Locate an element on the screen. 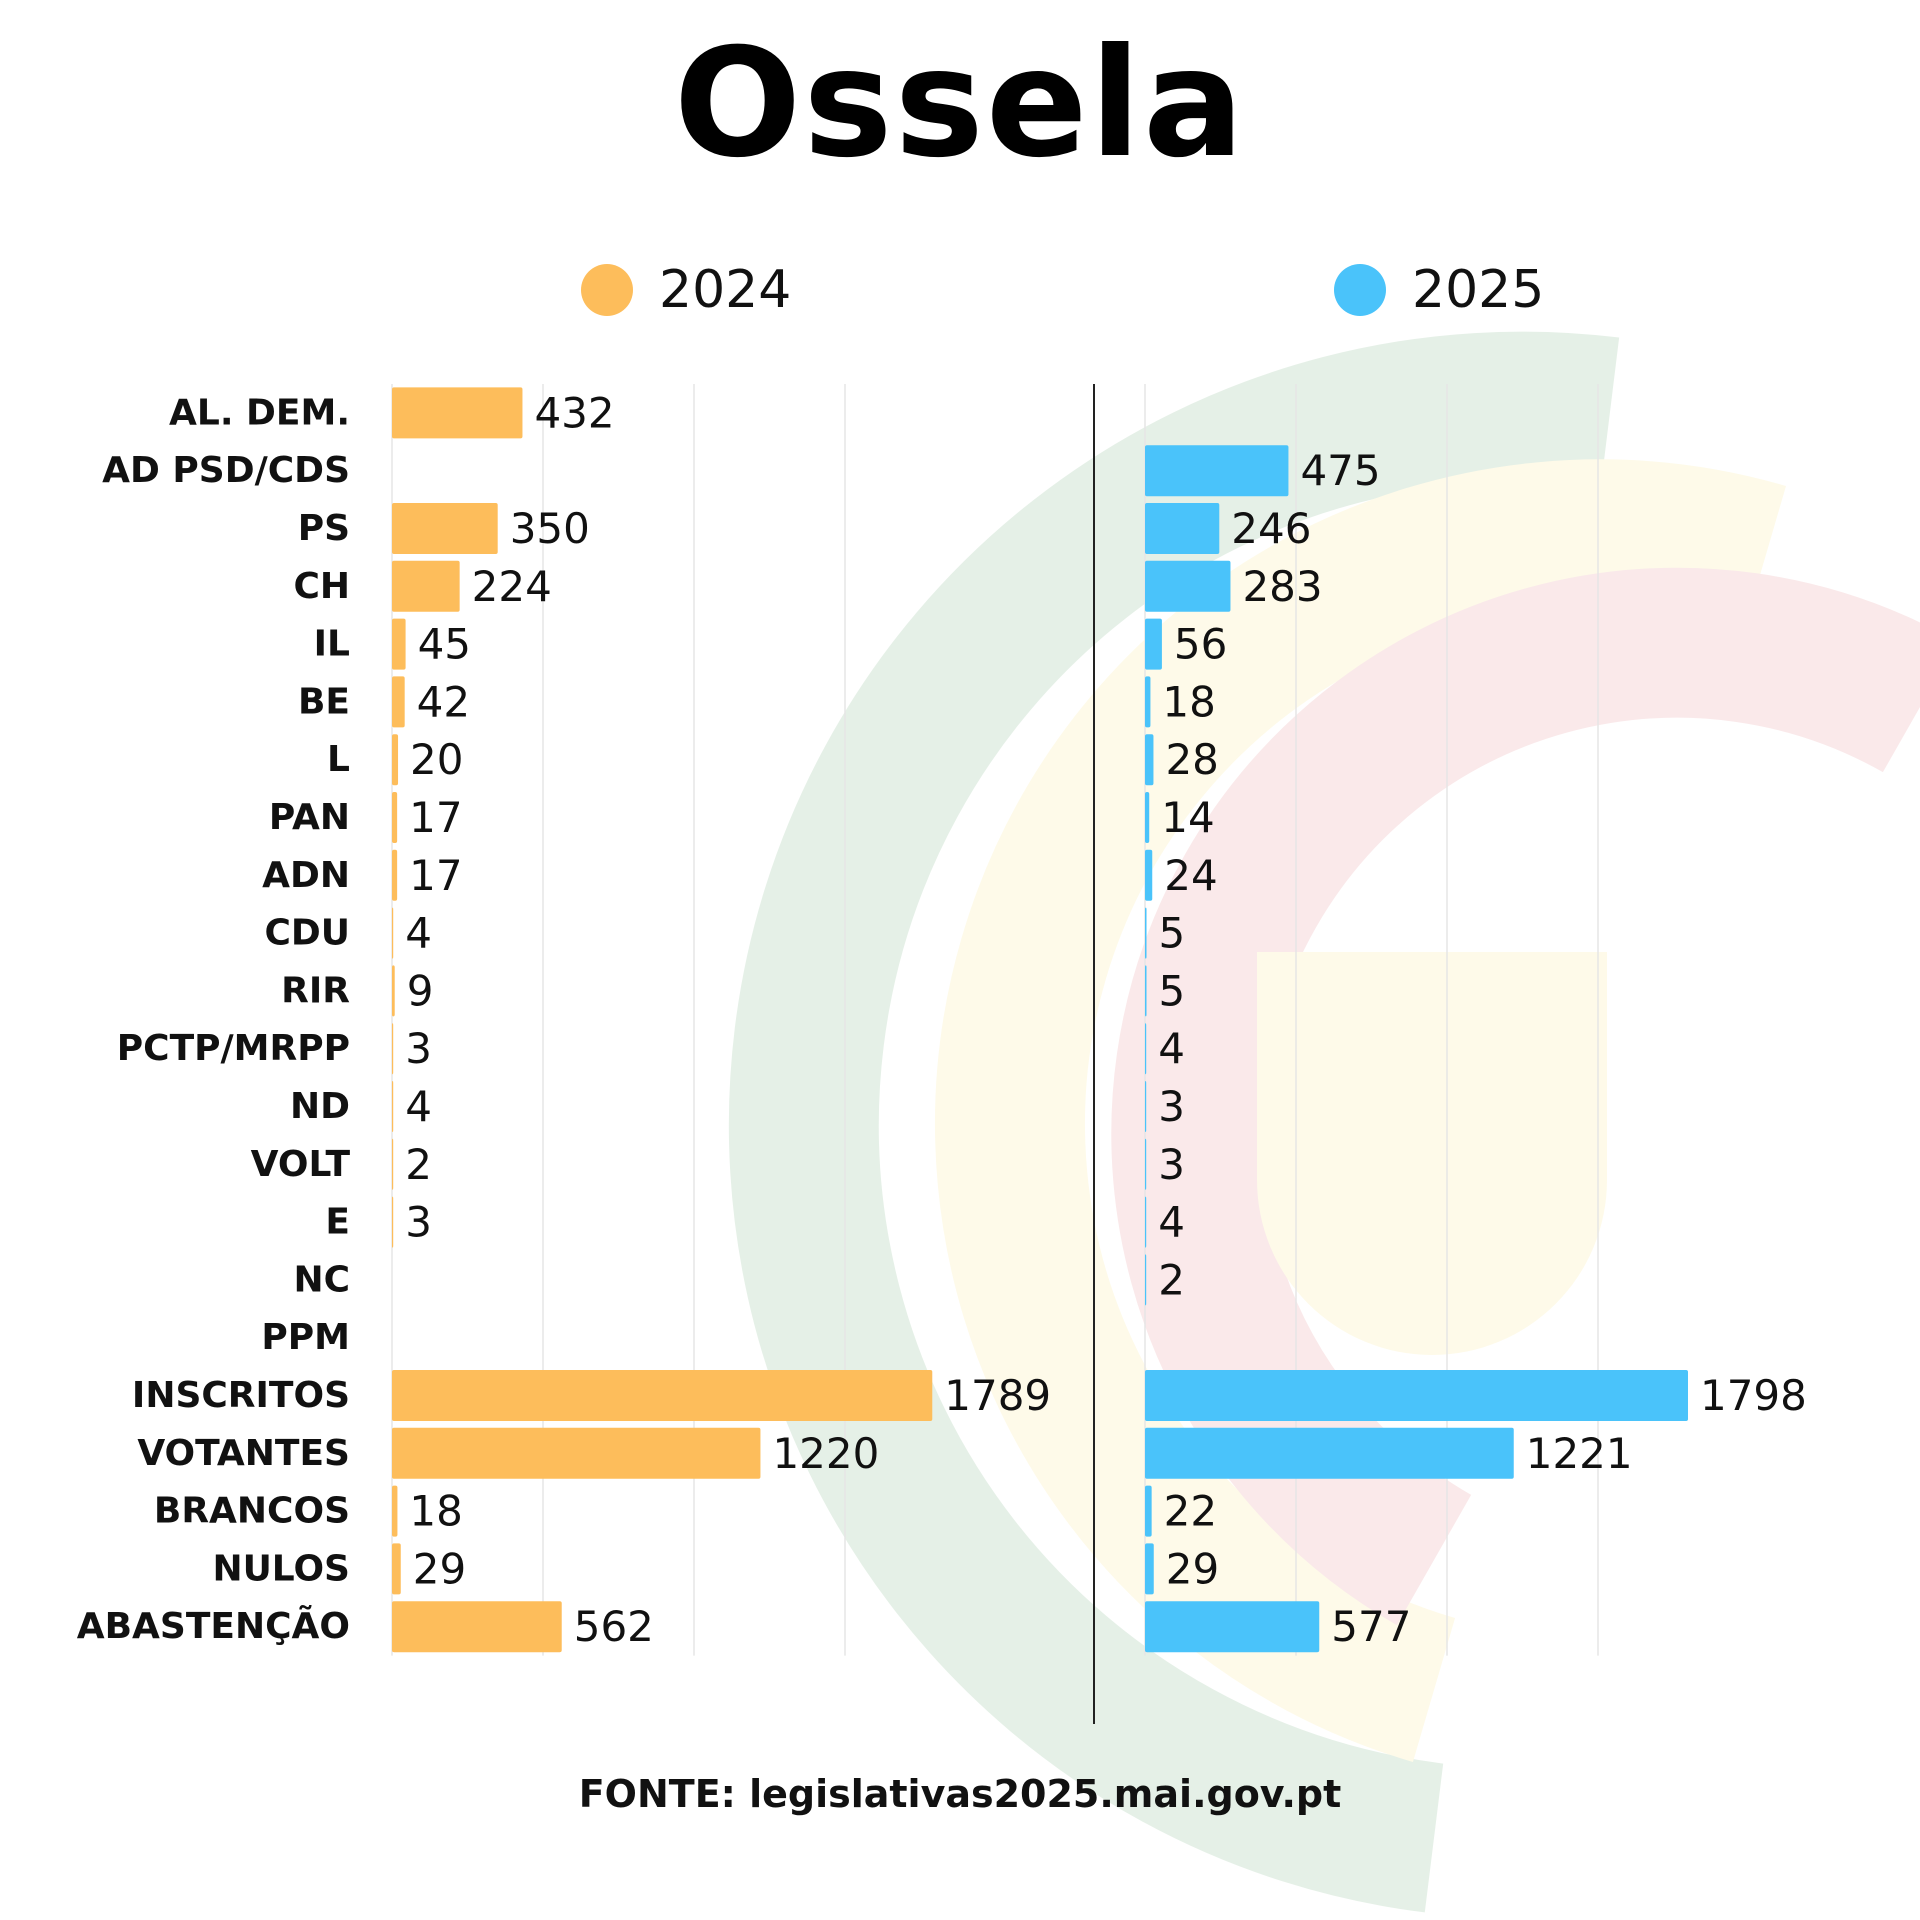 The width and height of the screenshot is (1920, 1920). bar-2025-rir is located at coordinates (1146, 991).